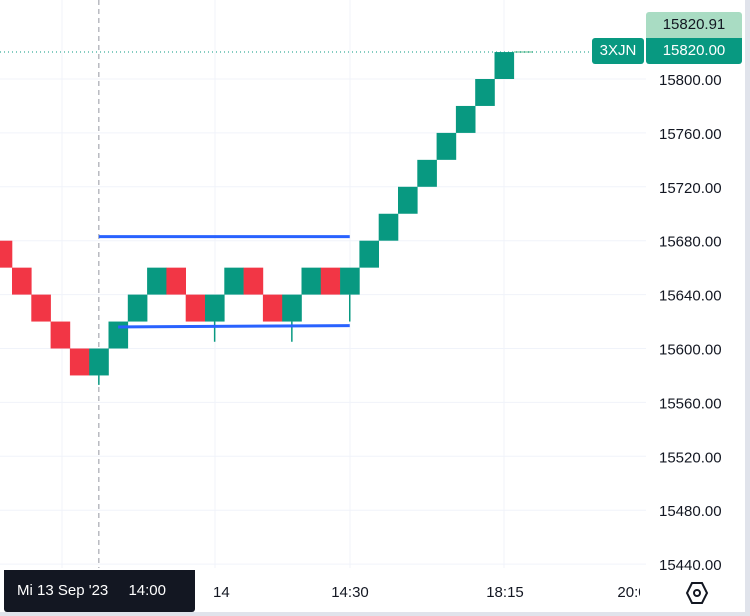 This screenshot has height=616, width=750. I want to click on price-tick-label: 15720.00, so click(690, 188).